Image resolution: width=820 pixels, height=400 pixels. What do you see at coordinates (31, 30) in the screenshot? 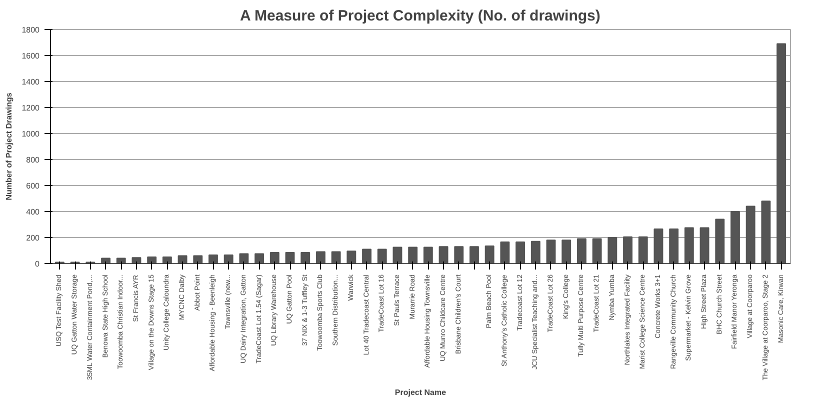
I see `y-tick-label: 1800` at bounding box center [31, 30].